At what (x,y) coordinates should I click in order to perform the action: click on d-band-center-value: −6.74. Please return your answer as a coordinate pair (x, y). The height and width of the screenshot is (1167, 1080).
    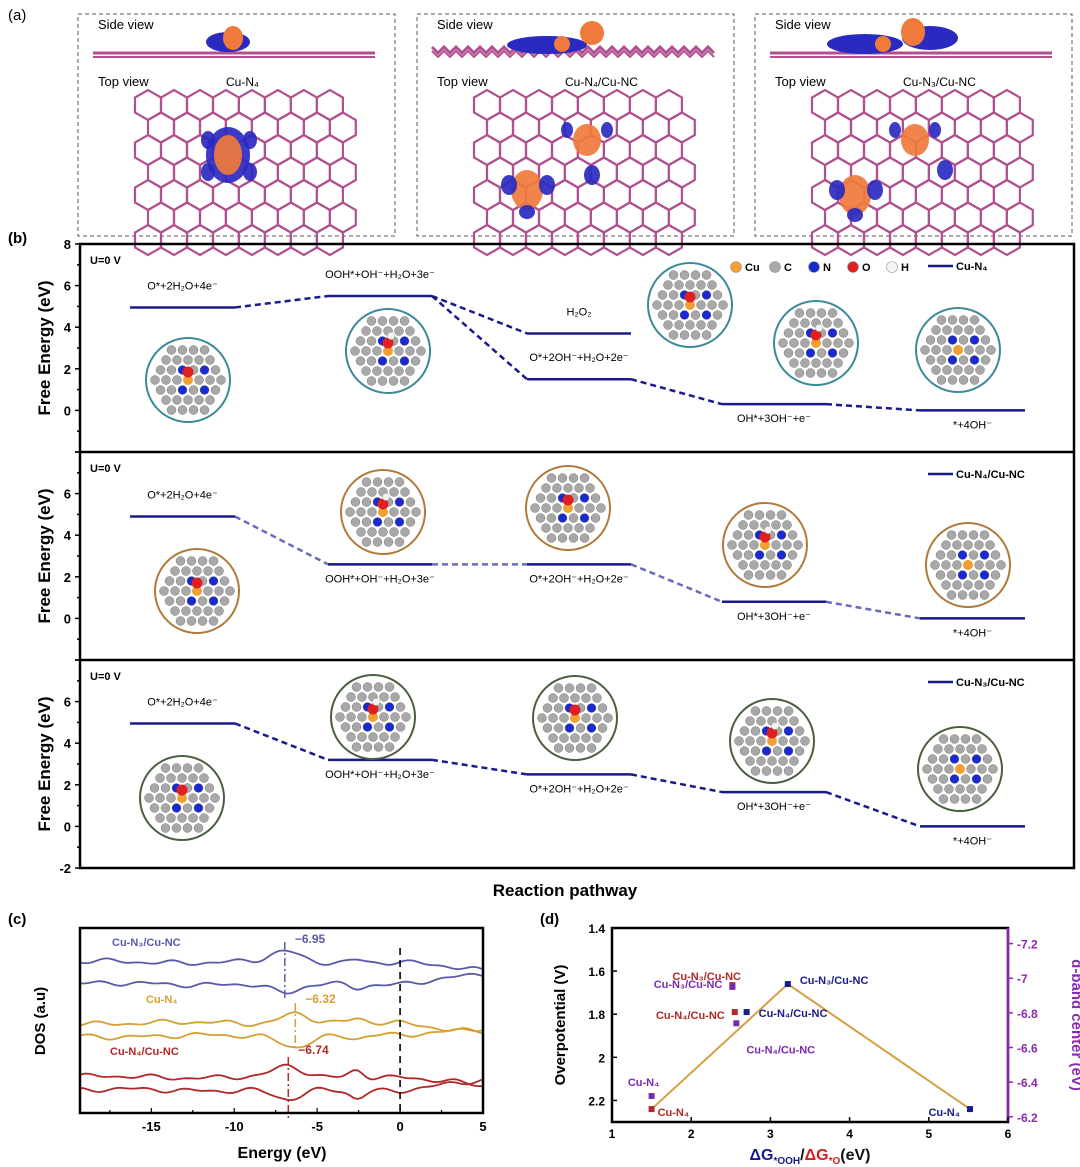
    Looking at the image, I should click on (313, 1050).